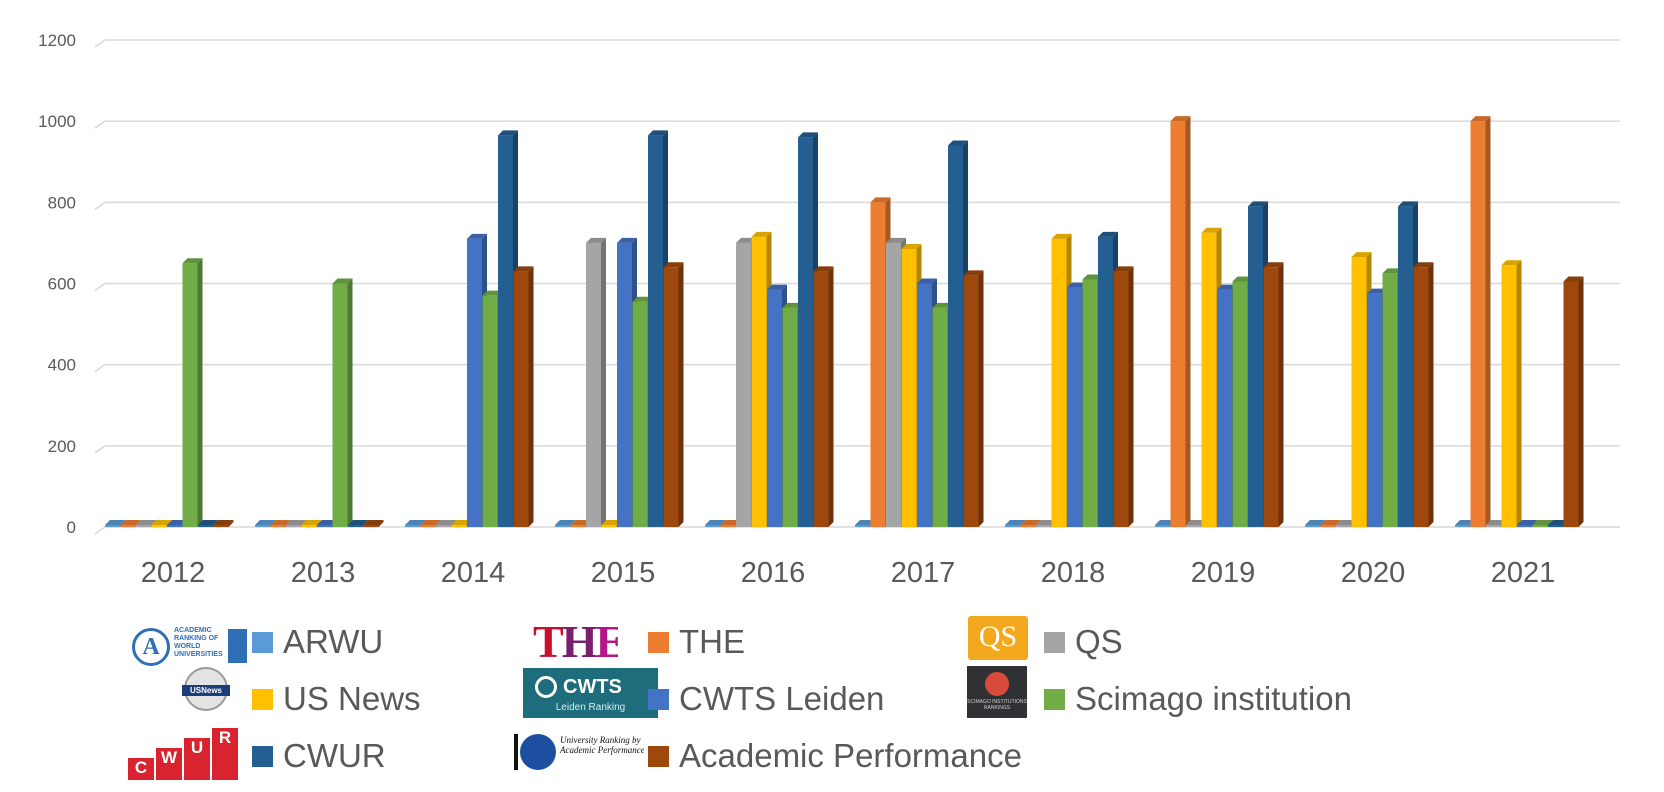 This screenshot has height=792, width=1664. I want to click on x-tick-label: 2014, so click(473, 573).